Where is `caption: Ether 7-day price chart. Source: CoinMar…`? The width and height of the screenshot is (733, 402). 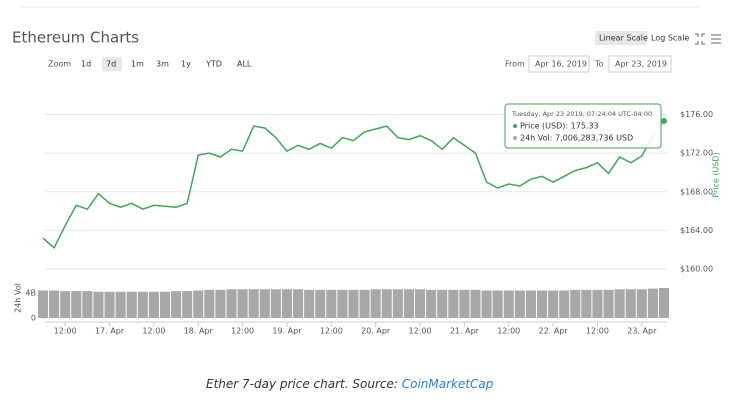
caption: Ether 7-day price chart. Source: CoinMar… is located at coordinates (350, 384).